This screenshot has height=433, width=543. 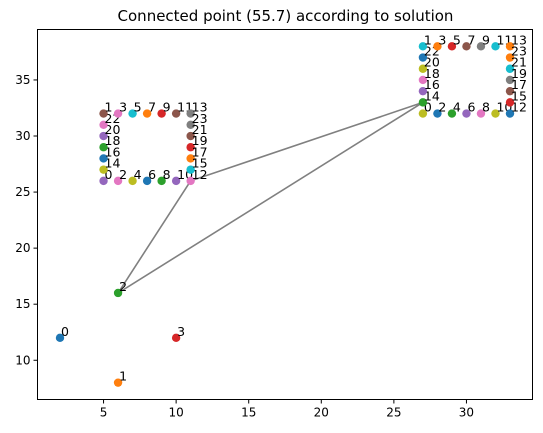 What do you see at coordinates (248, 413) in the screenshot?
I see `x-tick-label: 15` at bounding box center [248, 413].